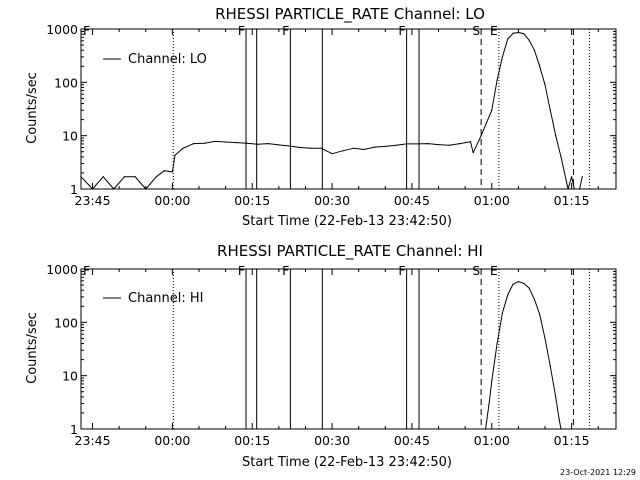  What do you see at coordinates (350, 251) in the screenshot?
I see `hi-chart-title: RHESSI PARTICLE_RATE Channel: HI` at bounding box center [350, 251].